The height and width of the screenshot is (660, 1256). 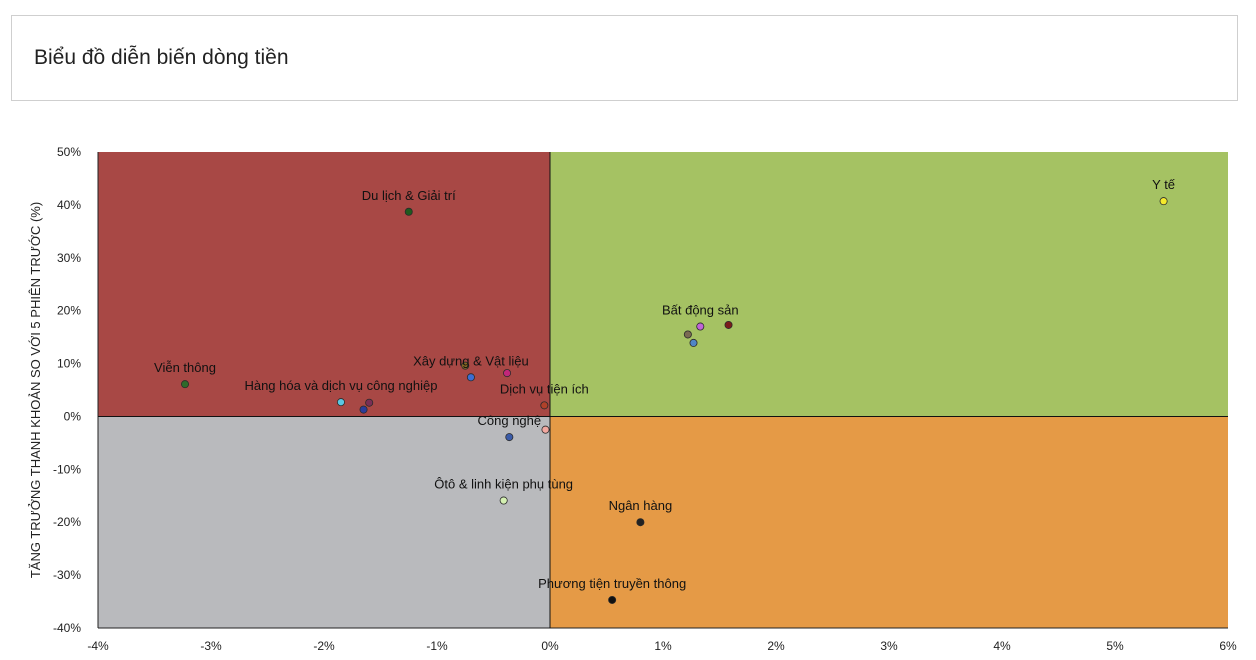 I want to click on y-tick-label: 40%, so click(x=69, y=205).